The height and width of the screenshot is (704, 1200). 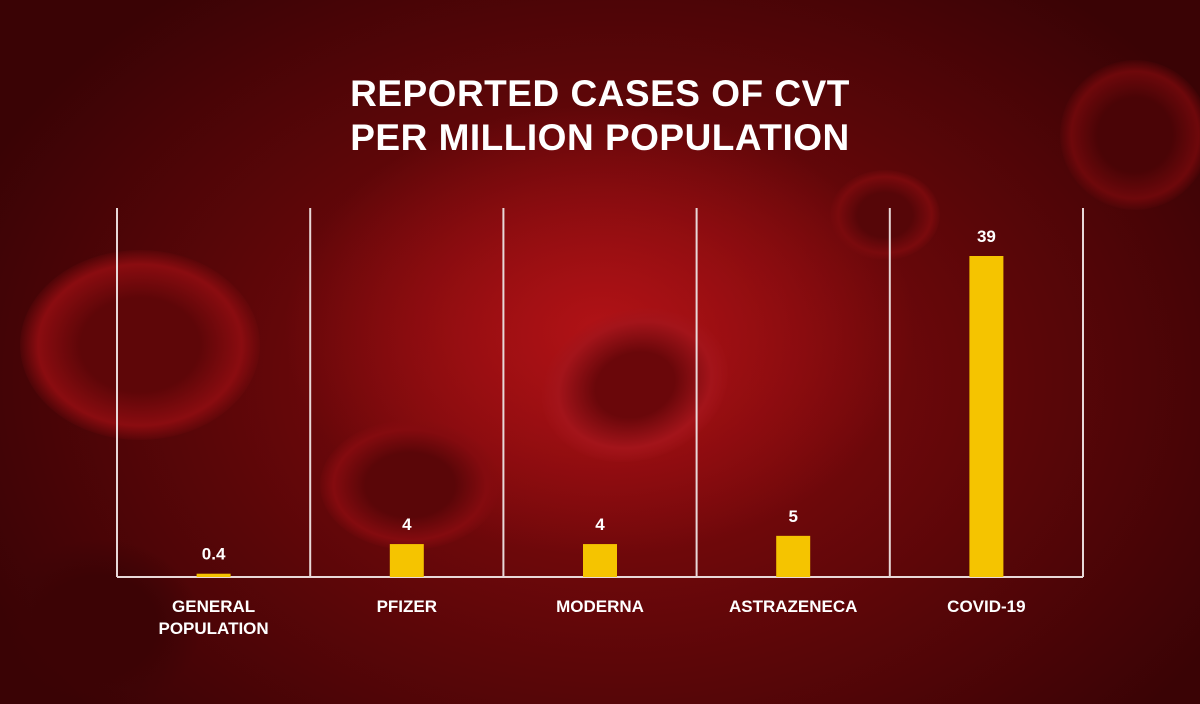 What do you see at coordinates (407, 606) in the screenshot?
I see `category-label: PFIZER` at bounding box center [407, 606].